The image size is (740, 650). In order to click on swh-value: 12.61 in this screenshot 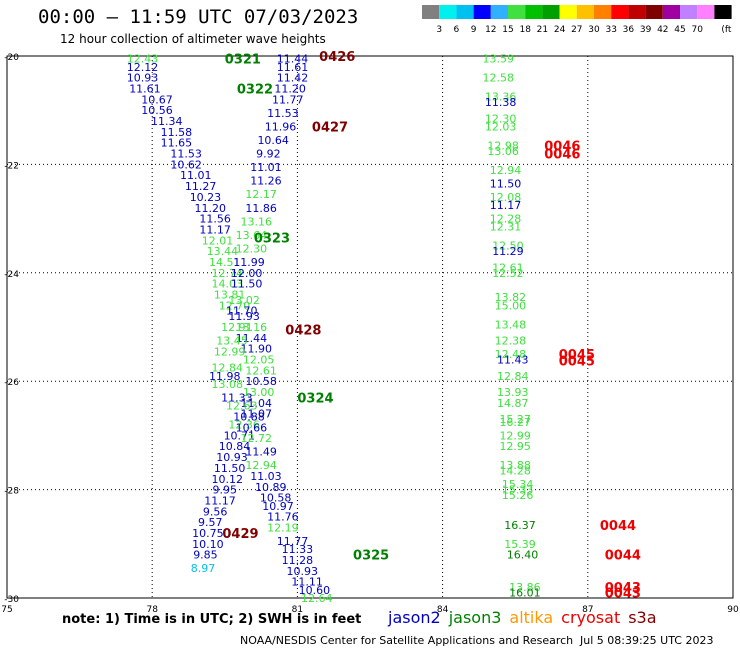, I will do `click(508, 267)`.